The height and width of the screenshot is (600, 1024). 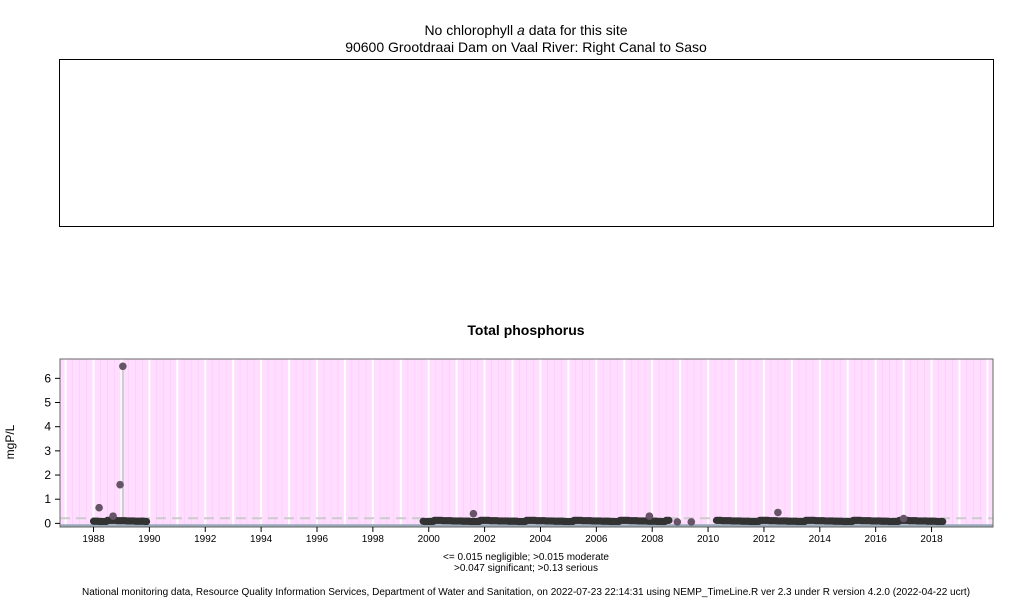 I want to click on x-tick-label: 2012, so click(x=764, y=539).